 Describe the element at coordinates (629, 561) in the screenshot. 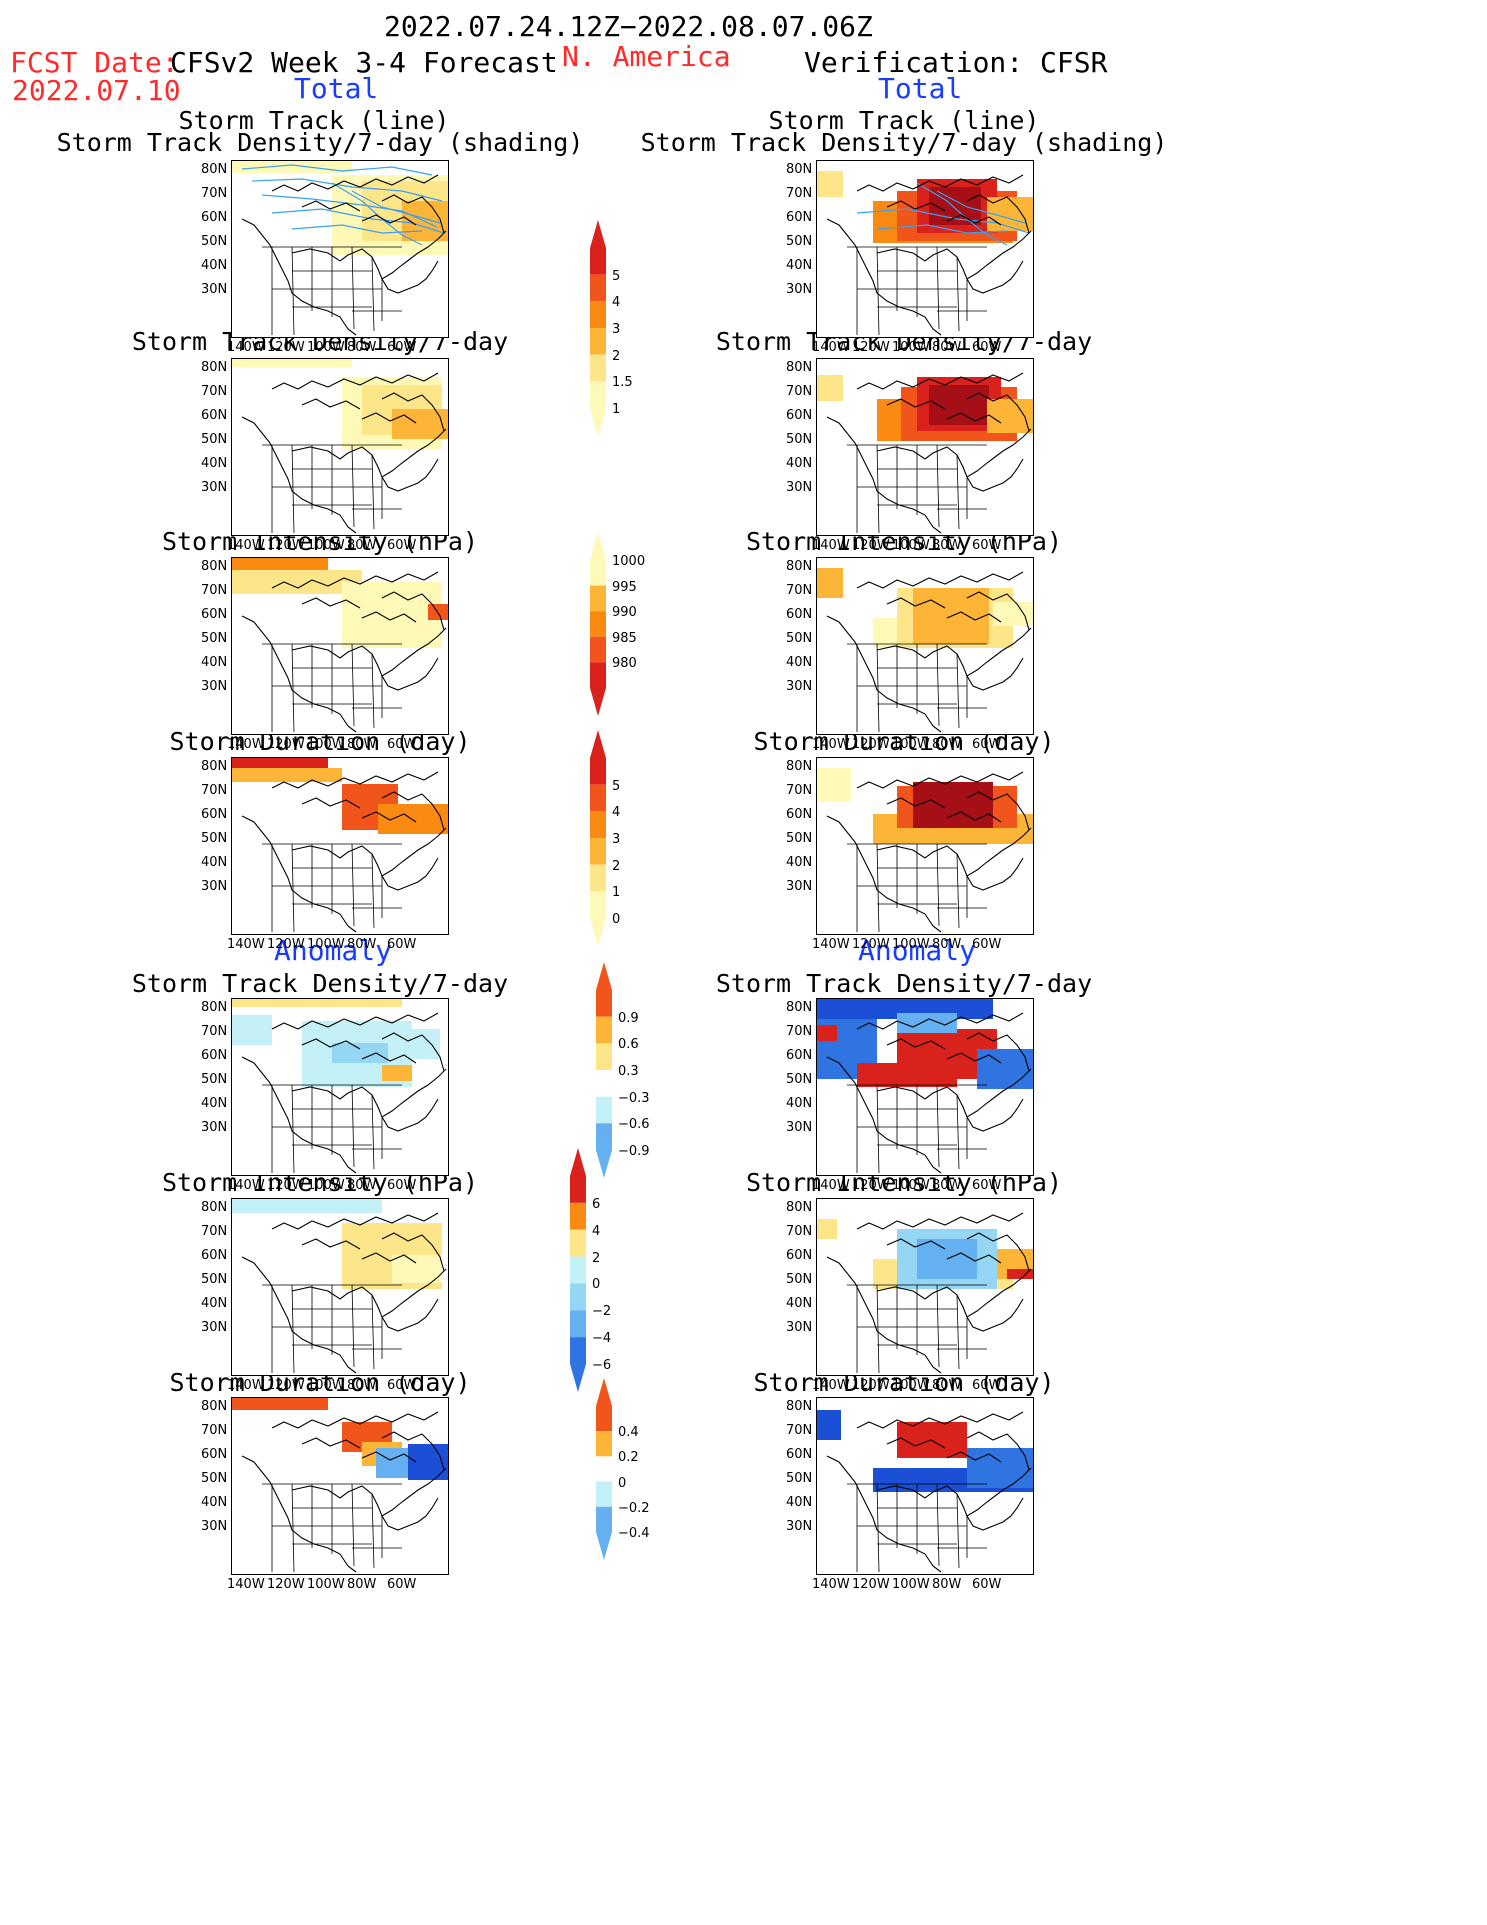

I see `colorbar-label: 1000` at that location.